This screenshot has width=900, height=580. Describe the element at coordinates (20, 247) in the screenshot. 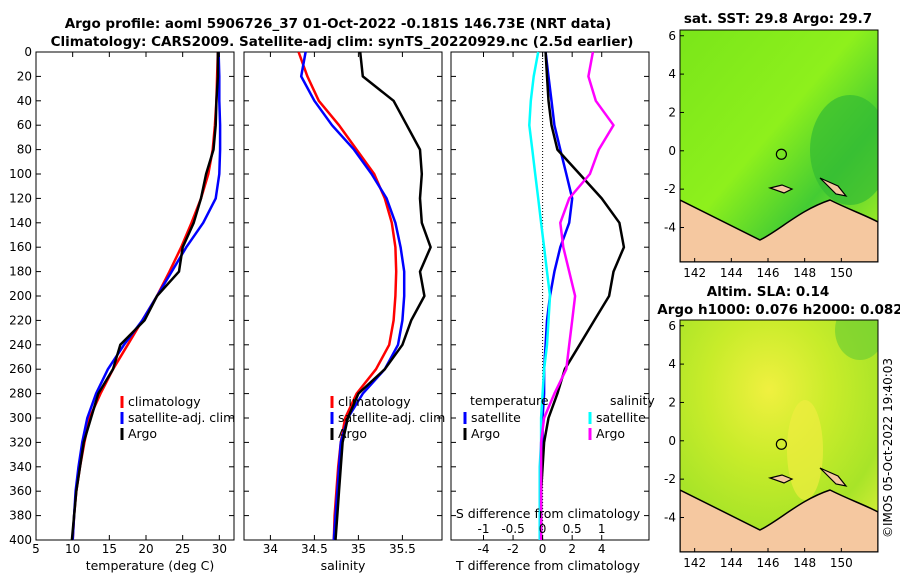

I see `ytick-label: 160` at that location.